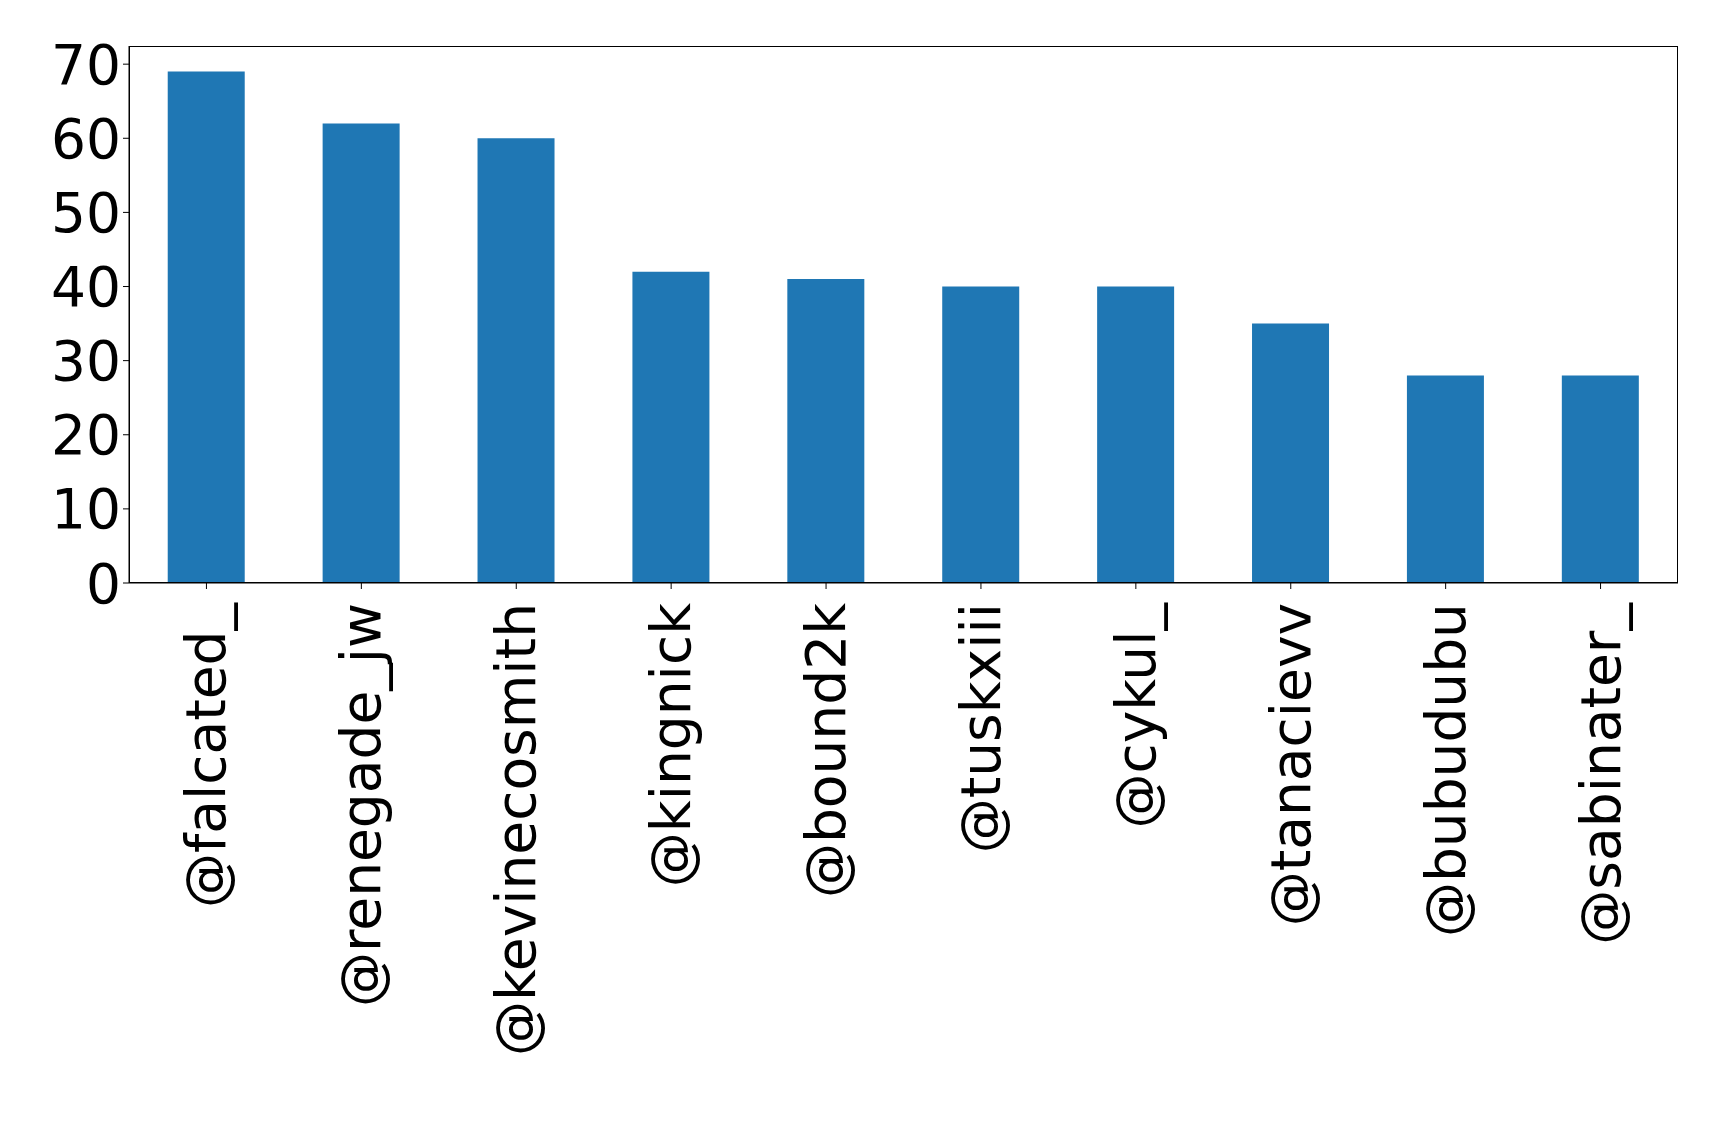  I want to click on x-tick-label: @falcated_, so click(206, 755).